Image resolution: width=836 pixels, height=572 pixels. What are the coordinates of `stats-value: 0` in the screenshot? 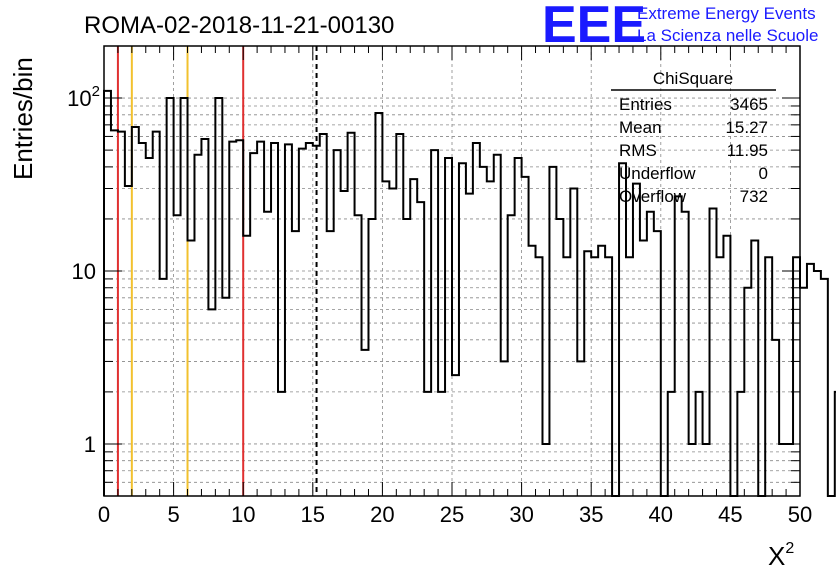 It's located at (763, 173).